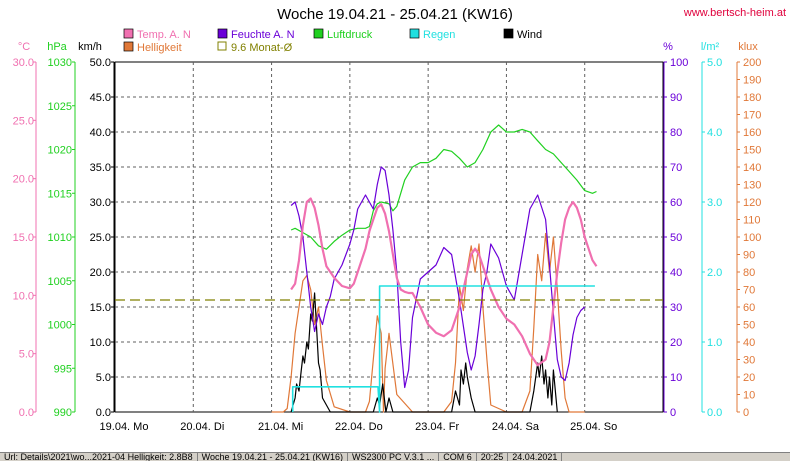 Image resolution: width=790 pixels, height=461 pixels. I want to click on wind-tick-label: 50.0, so click(100, 63).